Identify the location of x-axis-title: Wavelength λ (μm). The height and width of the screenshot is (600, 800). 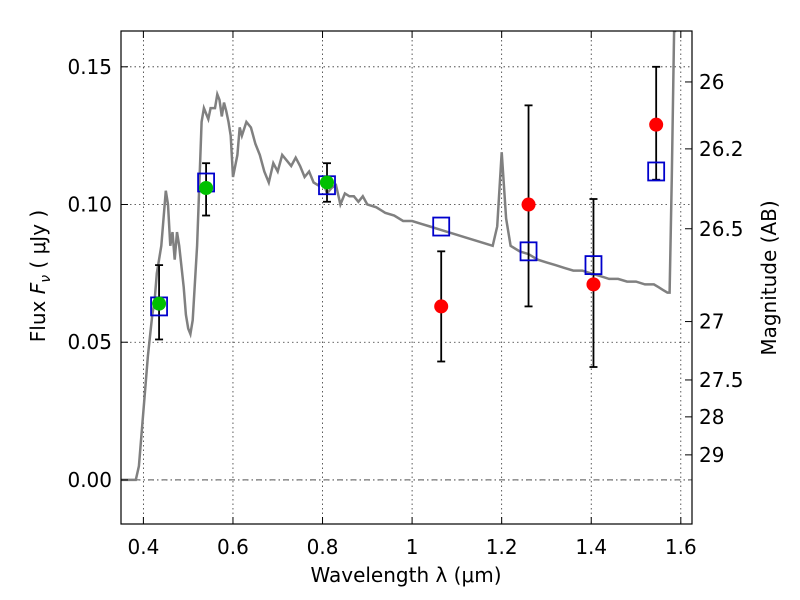
(405, 575).